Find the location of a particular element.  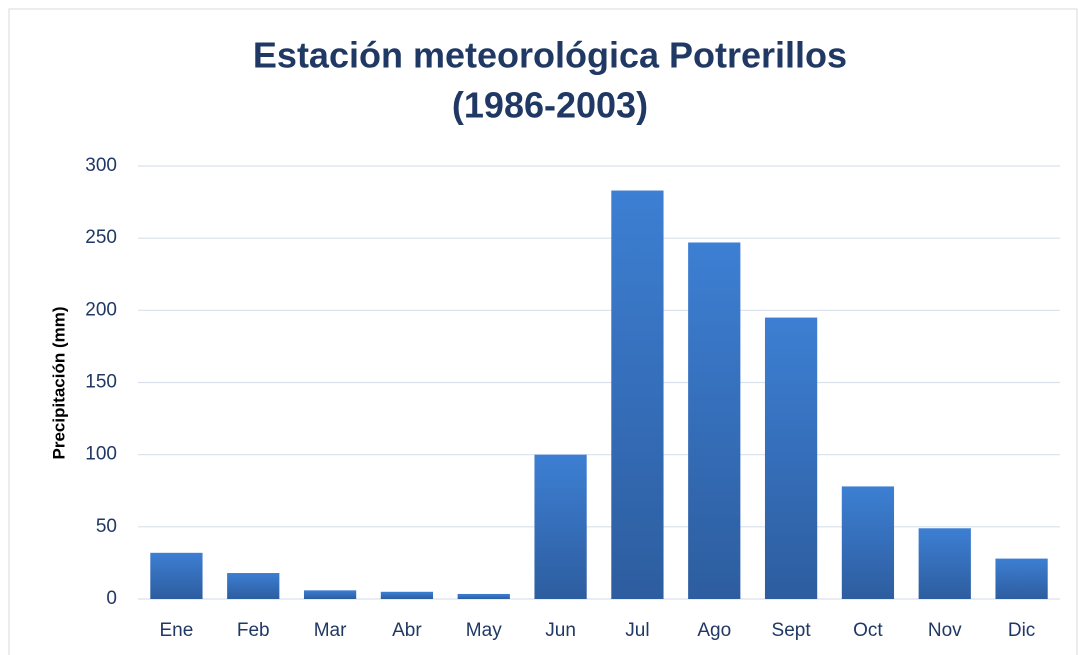

y-tick-label: 300 is located at coordinates (101, 165).